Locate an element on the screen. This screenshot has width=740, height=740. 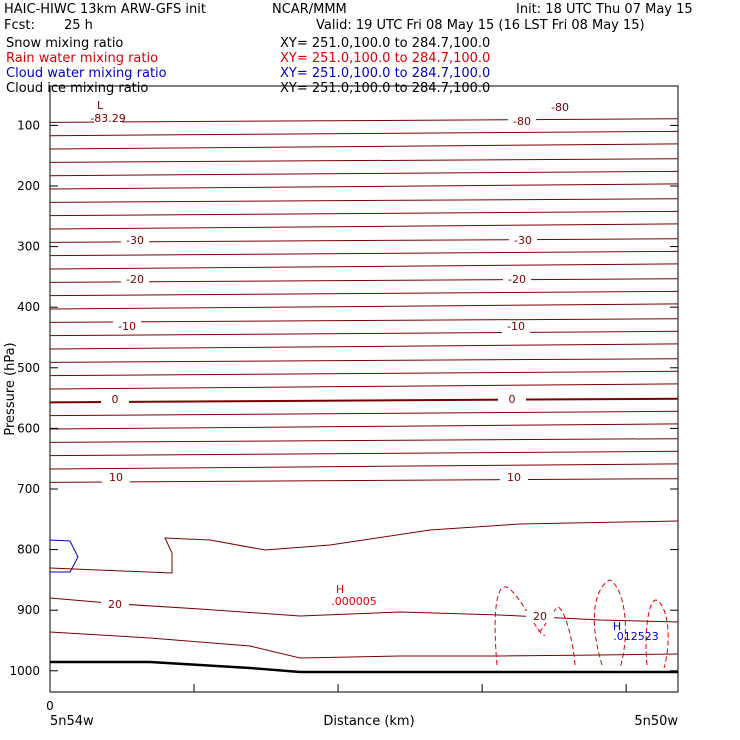
contour-label: -83.29 is located at coordinates (107, 118).